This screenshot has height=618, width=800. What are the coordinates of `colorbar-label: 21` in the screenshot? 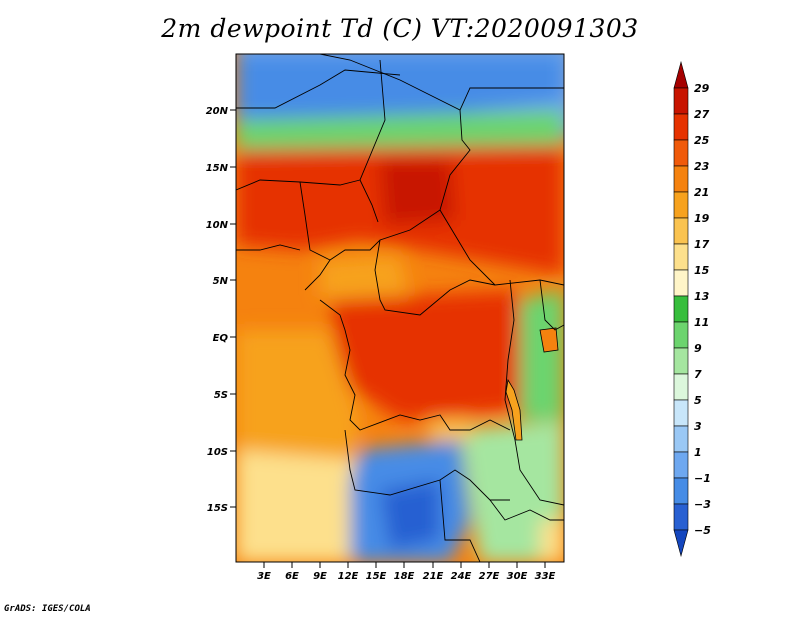 It's located at (701, 192).